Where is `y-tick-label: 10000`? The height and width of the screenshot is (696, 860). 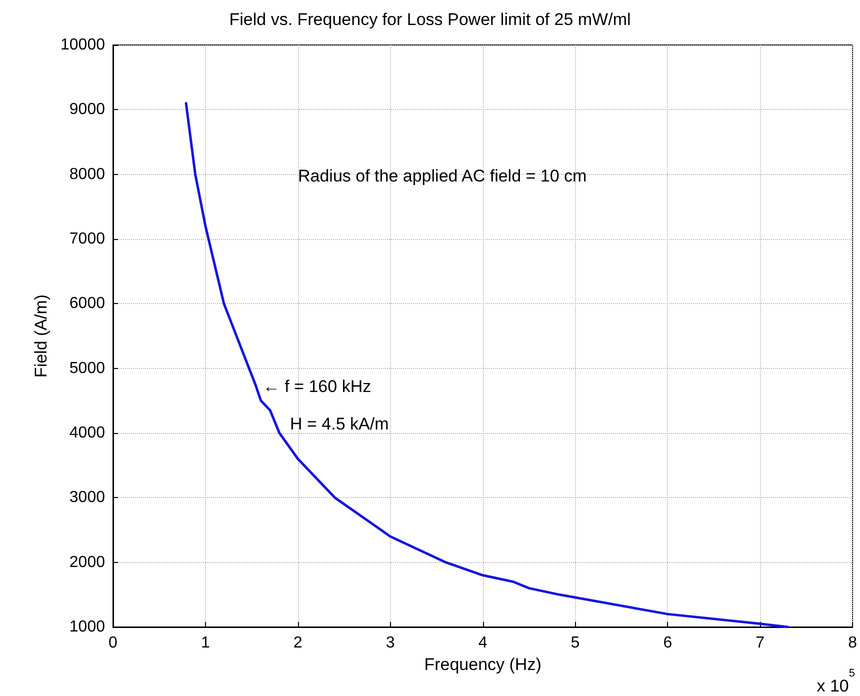
y-tick-label: 10000 is located at coordinates (83, 45).